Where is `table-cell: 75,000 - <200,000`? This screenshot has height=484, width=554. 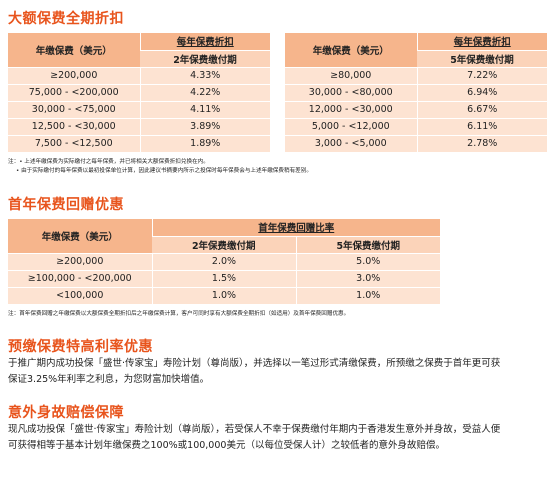
table-cell: 75,000 - <200,000 is located at coordinates (74, 93).